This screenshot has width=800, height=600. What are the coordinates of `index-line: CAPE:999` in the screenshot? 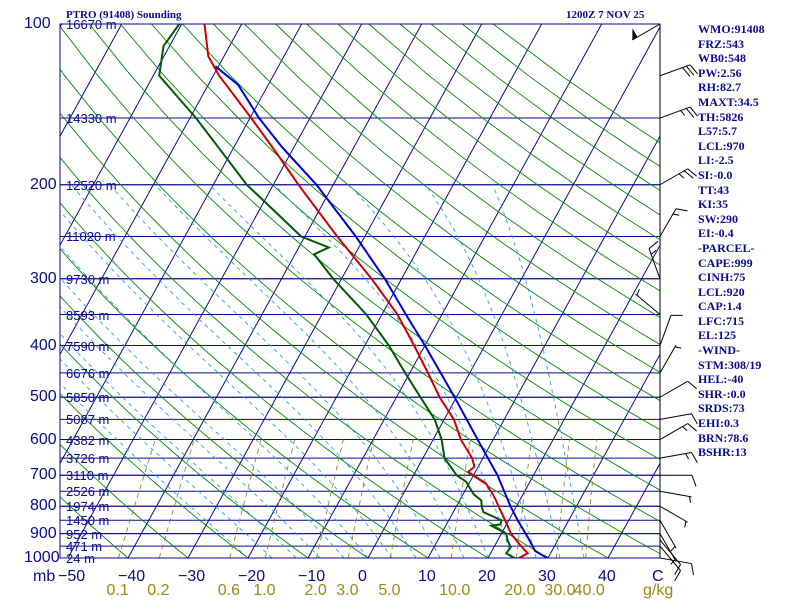 It's located at (725, 262).